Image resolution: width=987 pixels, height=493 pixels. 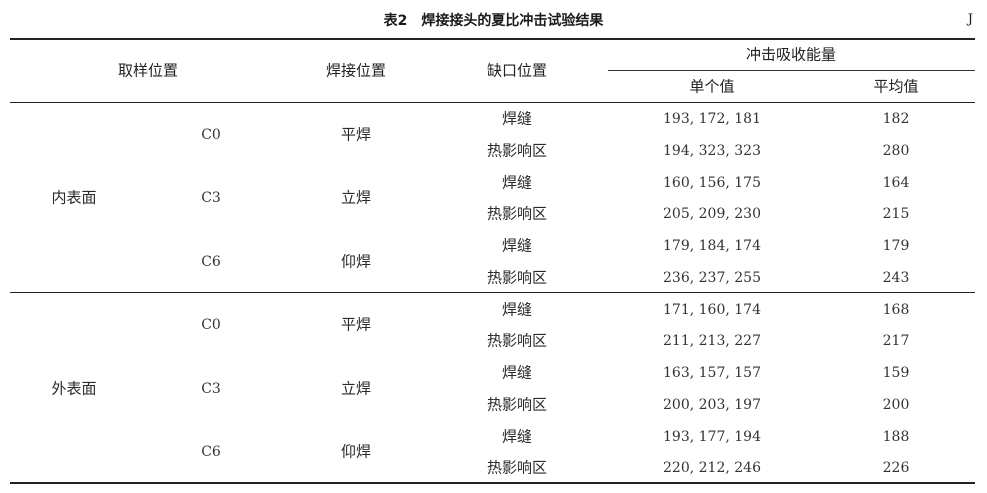 What do you see at coordinates (896, 277) in the screenshot?
I see `average-value-cell: 243` at bounding box center [896, 277].